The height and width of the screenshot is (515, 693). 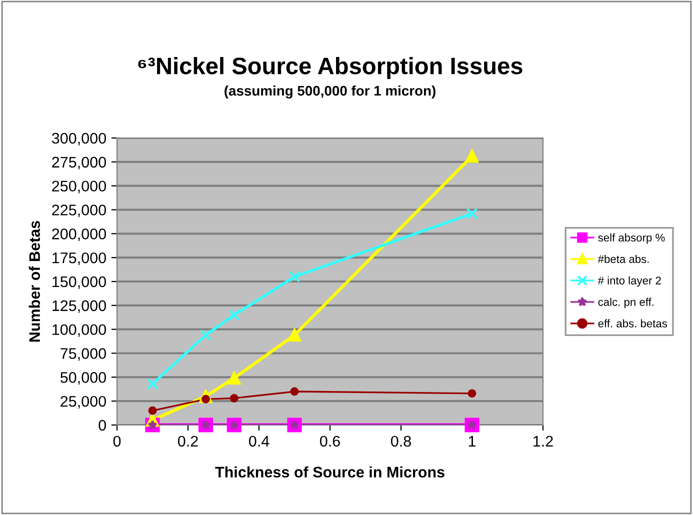 What do you see at coordinates (79, 330) in the screenshot?
I see `y-tick-label: 100,000` at bounding box center [79, 330].